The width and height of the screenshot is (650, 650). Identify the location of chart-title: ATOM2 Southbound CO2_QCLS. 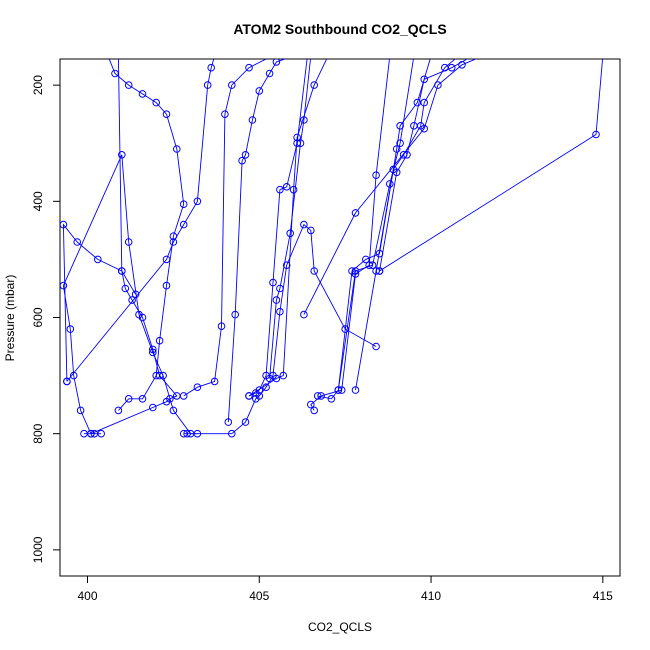
(339, 29).